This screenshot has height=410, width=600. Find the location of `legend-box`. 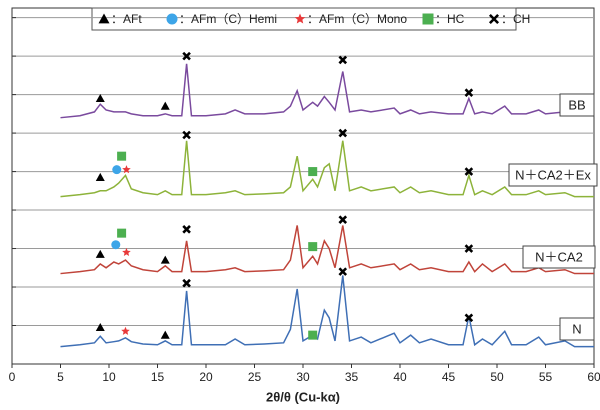

legend-box is located at coordinates (304, 19).